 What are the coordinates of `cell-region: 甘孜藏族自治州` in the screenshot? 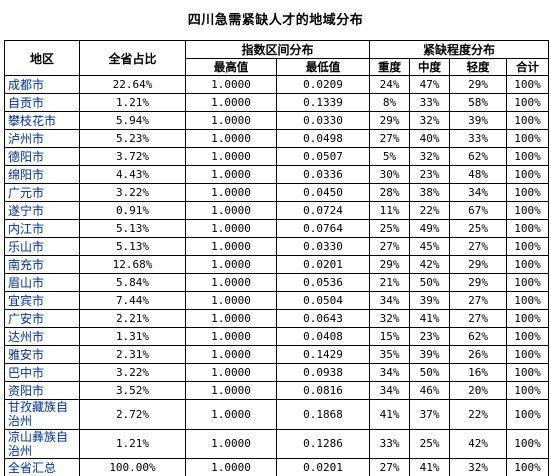 It's located at (42, 415).